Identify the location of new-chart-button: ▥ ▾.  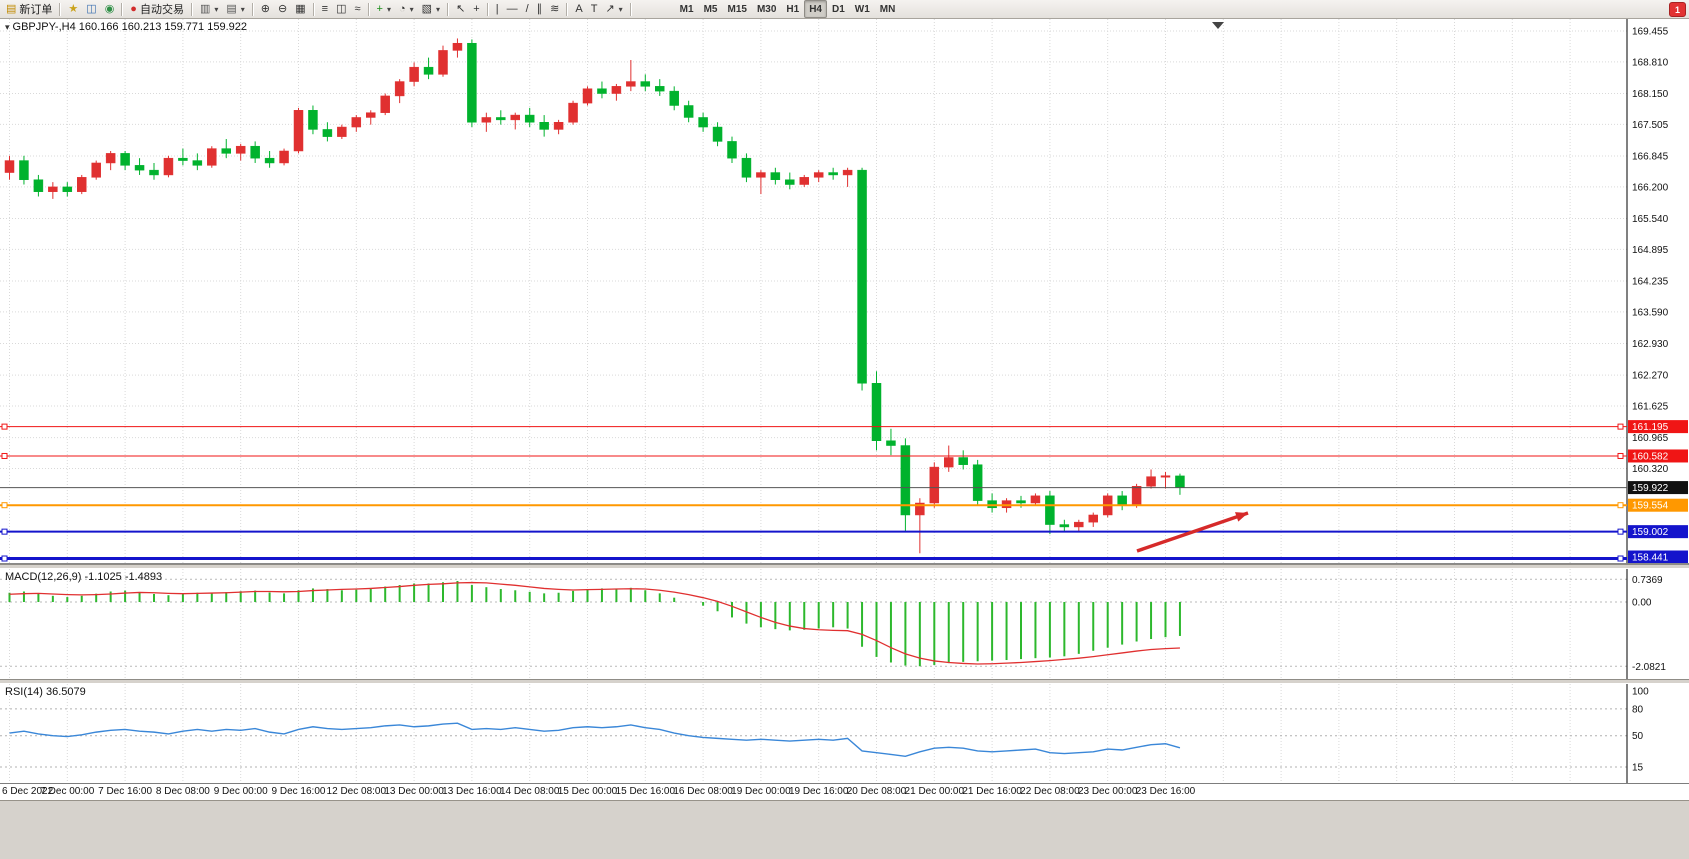
(209, 9).